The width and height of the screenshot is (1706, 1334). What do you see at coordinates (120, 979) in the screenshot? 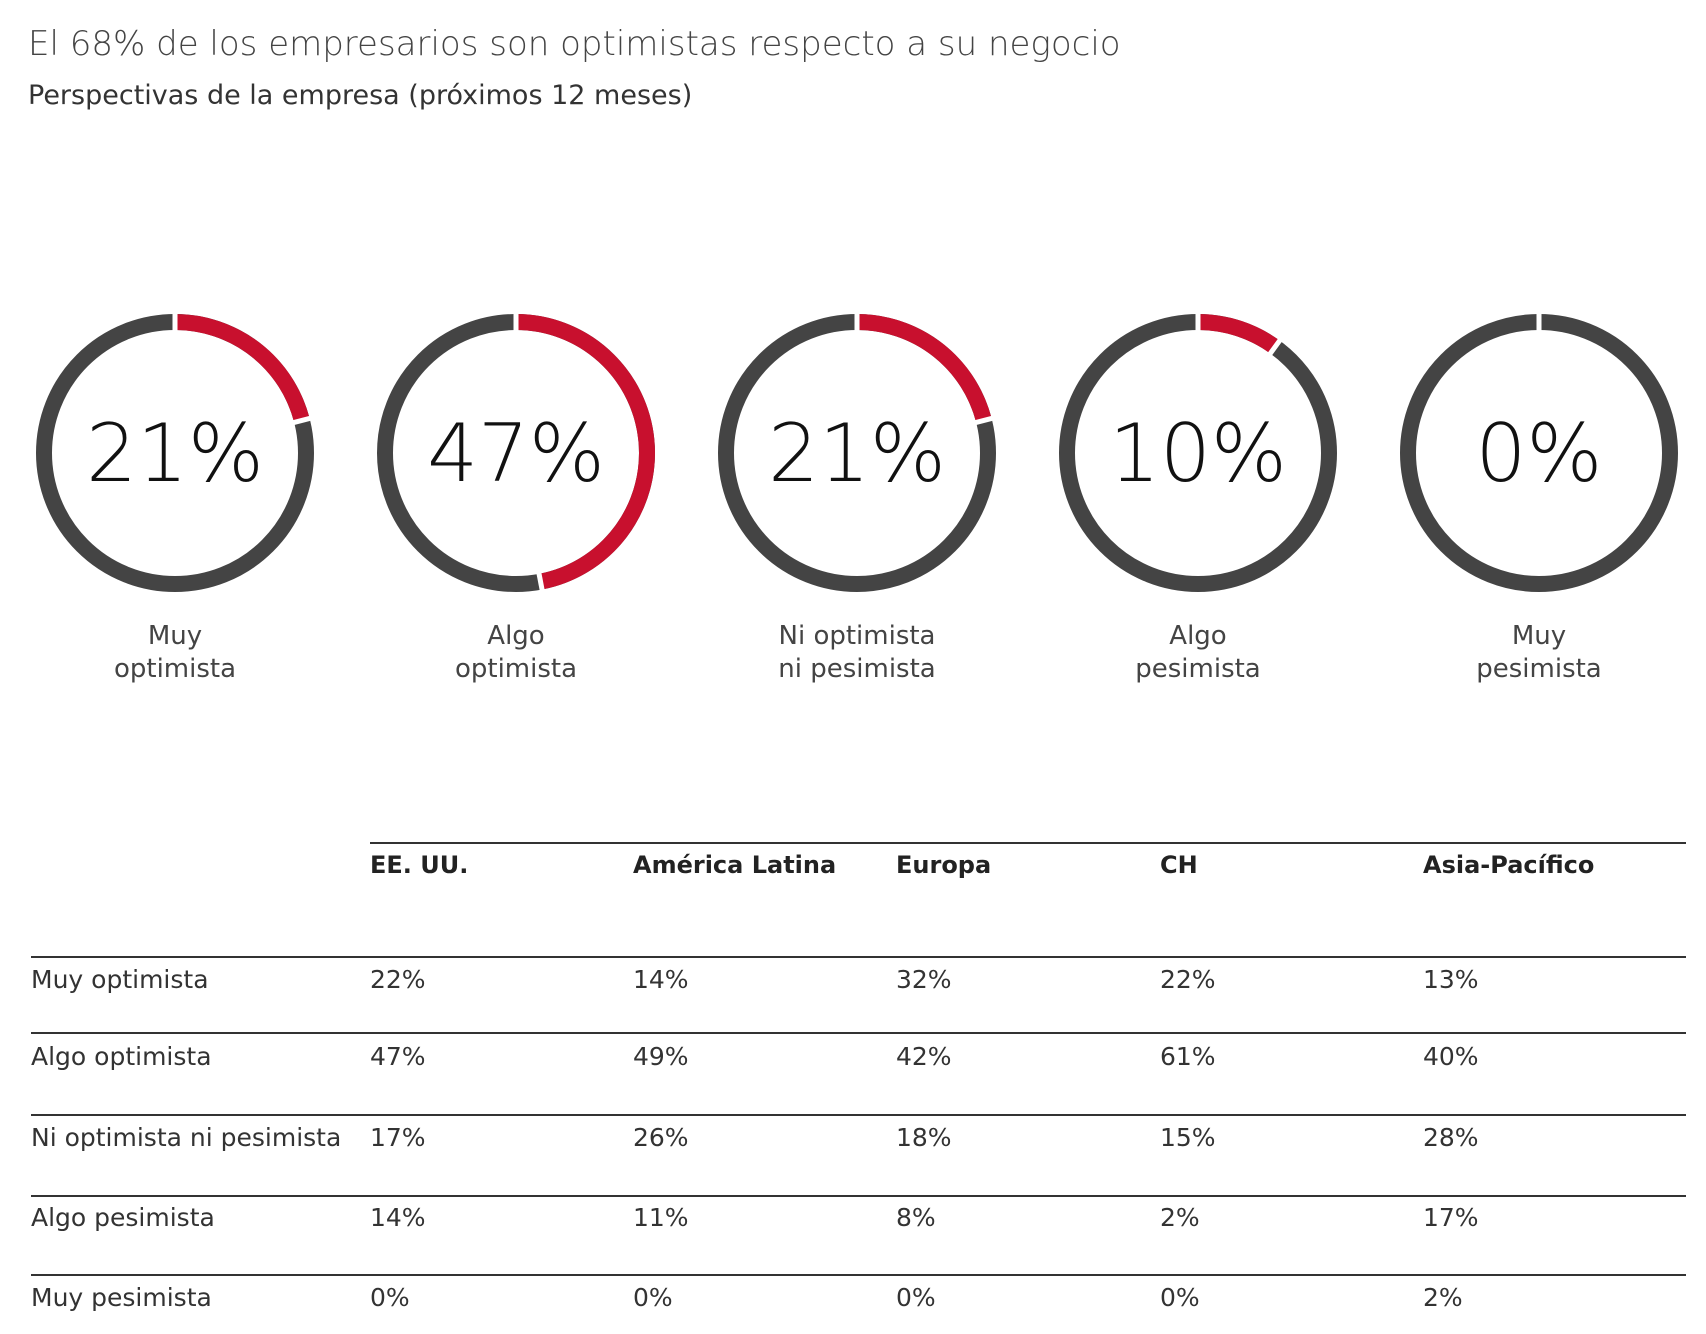
I see `row-label: Muy optimista` at bounding box center [120, 979].